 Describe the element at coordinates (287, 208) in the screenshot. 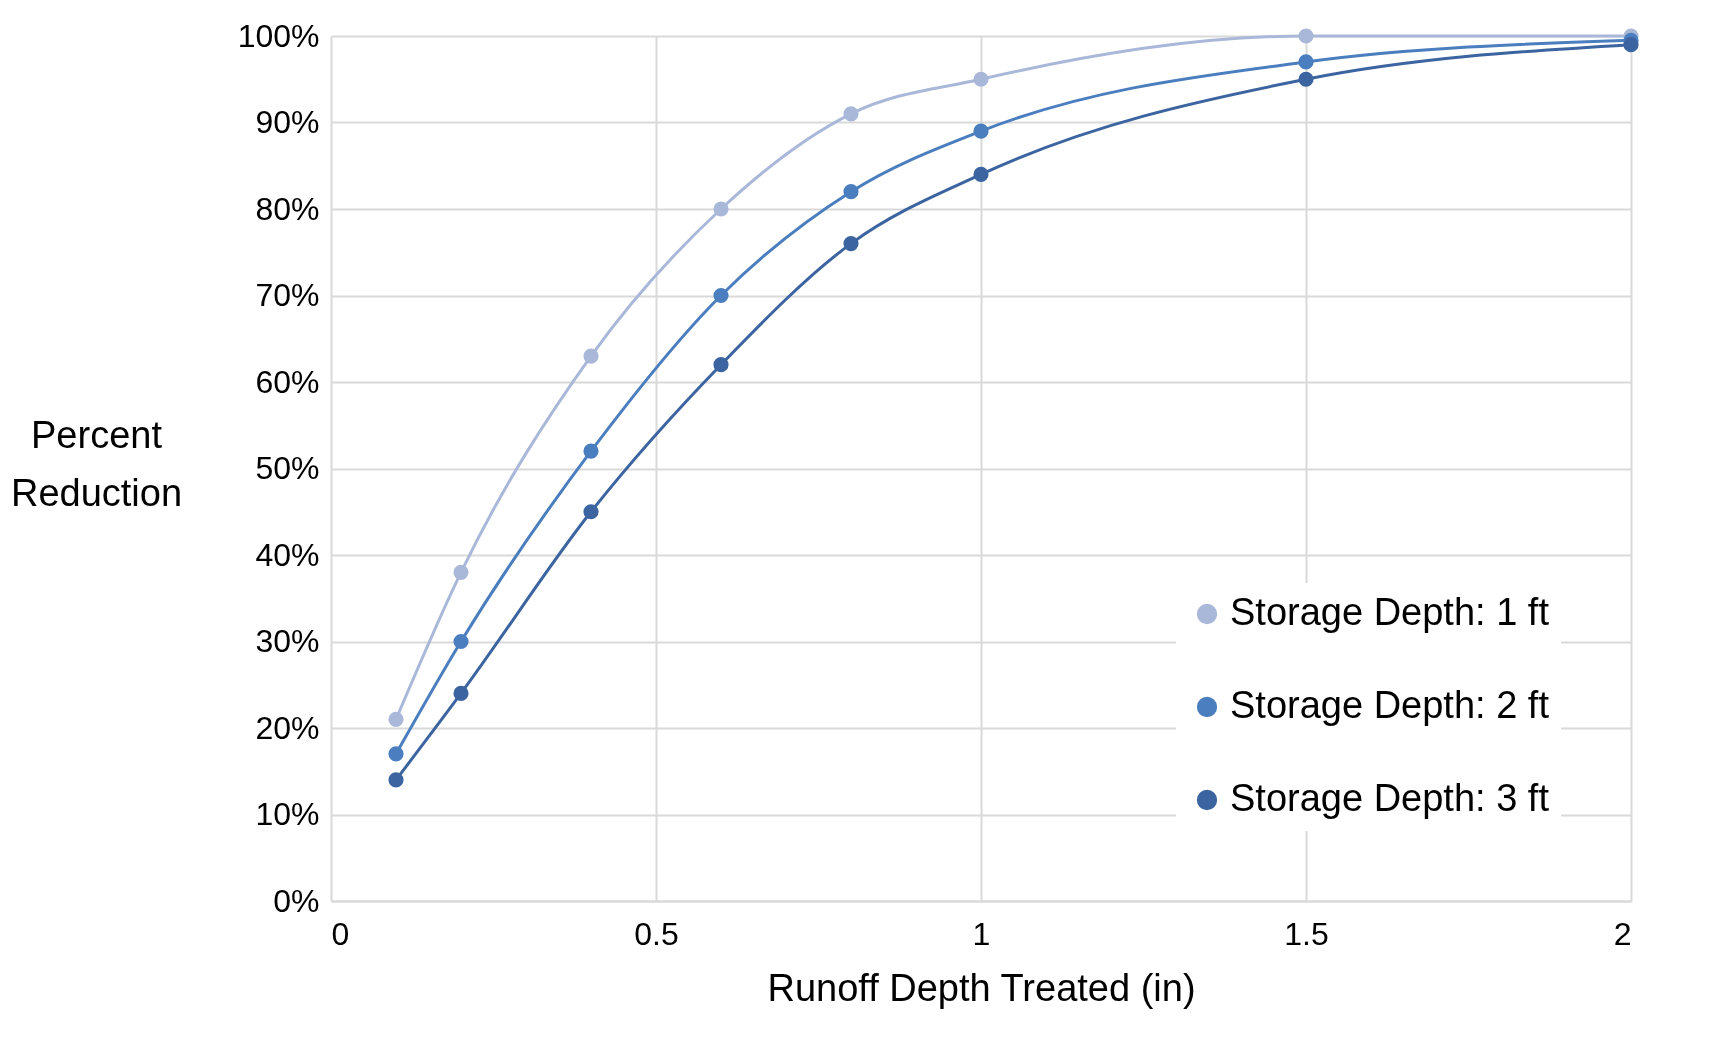

I see `y-tick-label: 80%` at that location.